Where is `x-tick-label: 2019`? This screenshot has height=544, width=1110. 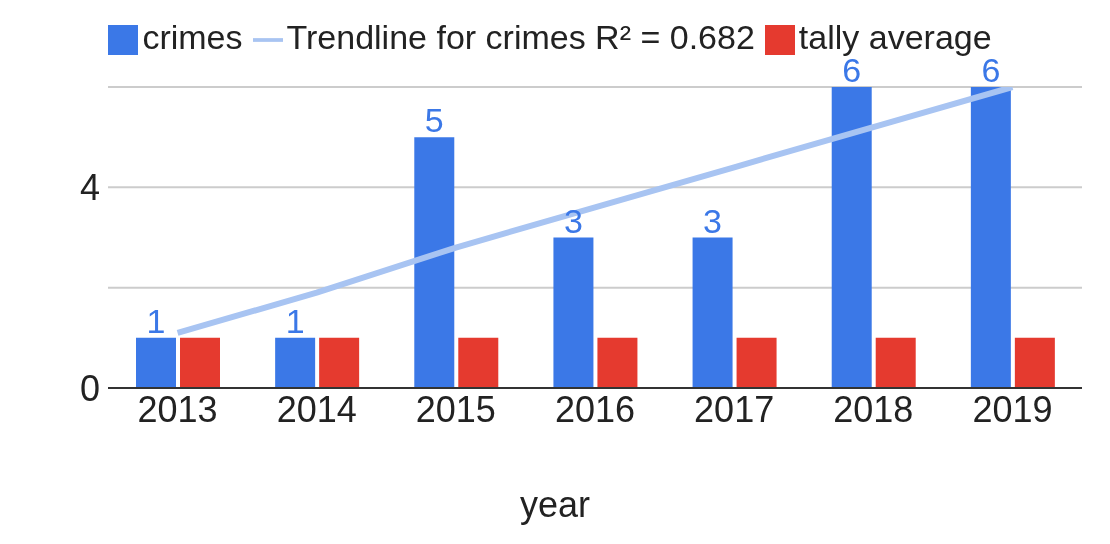 x-tick-label: 2019 is located at coordinates (1012, 409).